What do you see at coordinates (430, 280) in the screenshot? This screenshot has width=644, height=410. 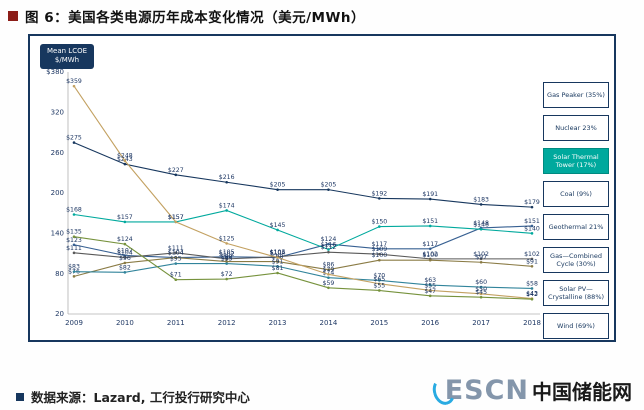 I see `point-label-gas-combined-cycle: $63` at bounding box center [430, 280].